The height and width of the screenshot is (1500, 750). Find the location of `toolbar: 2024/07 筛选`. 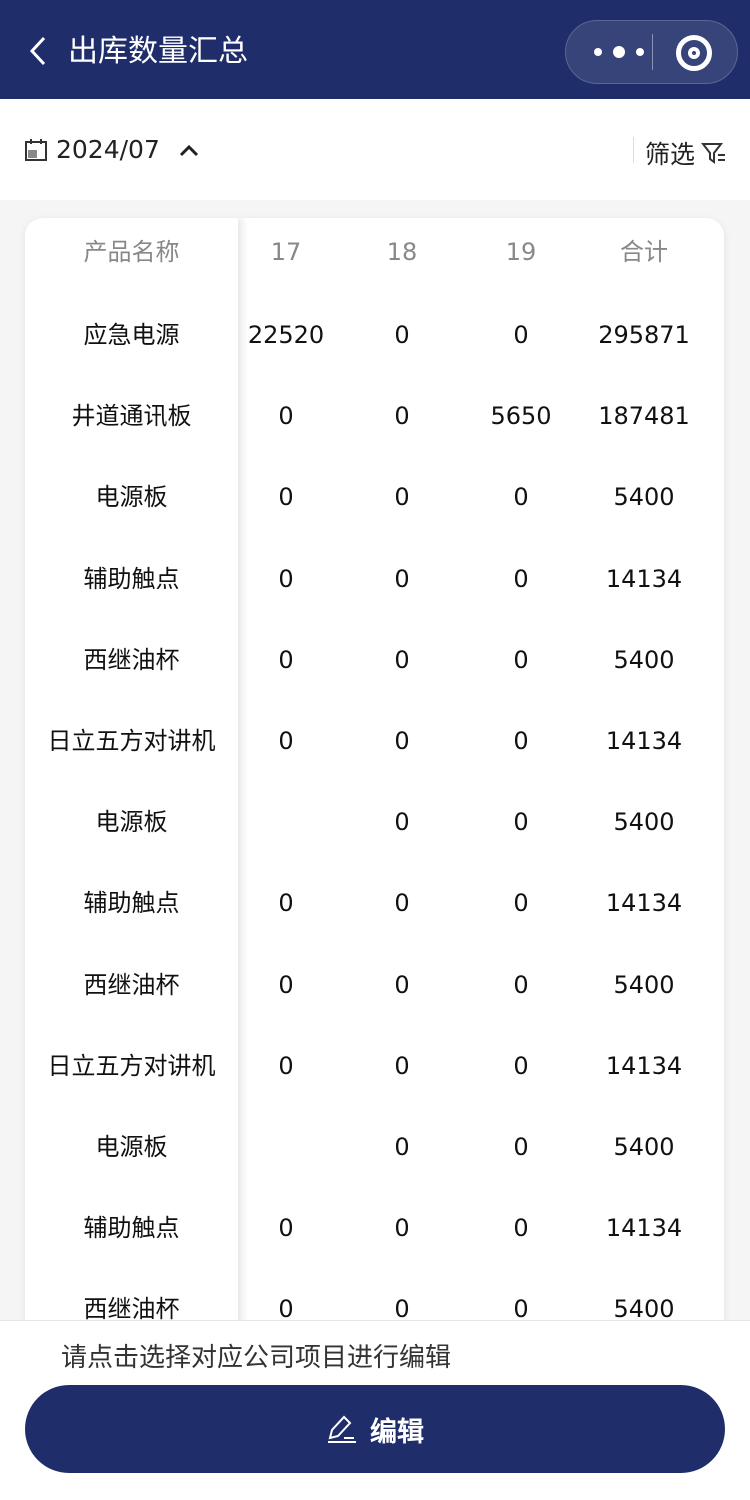

toolbar: 2024/07 筛选 is located at coordinates (375, 149).